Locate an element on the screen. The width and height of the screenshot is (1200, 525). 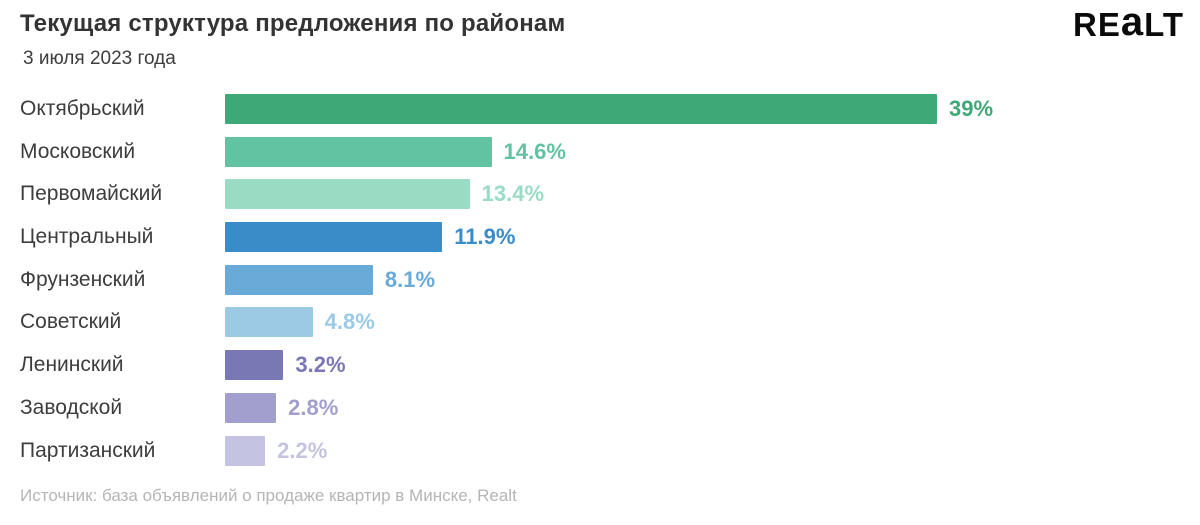
value-label: 39% is located at coordinates (971, 108).